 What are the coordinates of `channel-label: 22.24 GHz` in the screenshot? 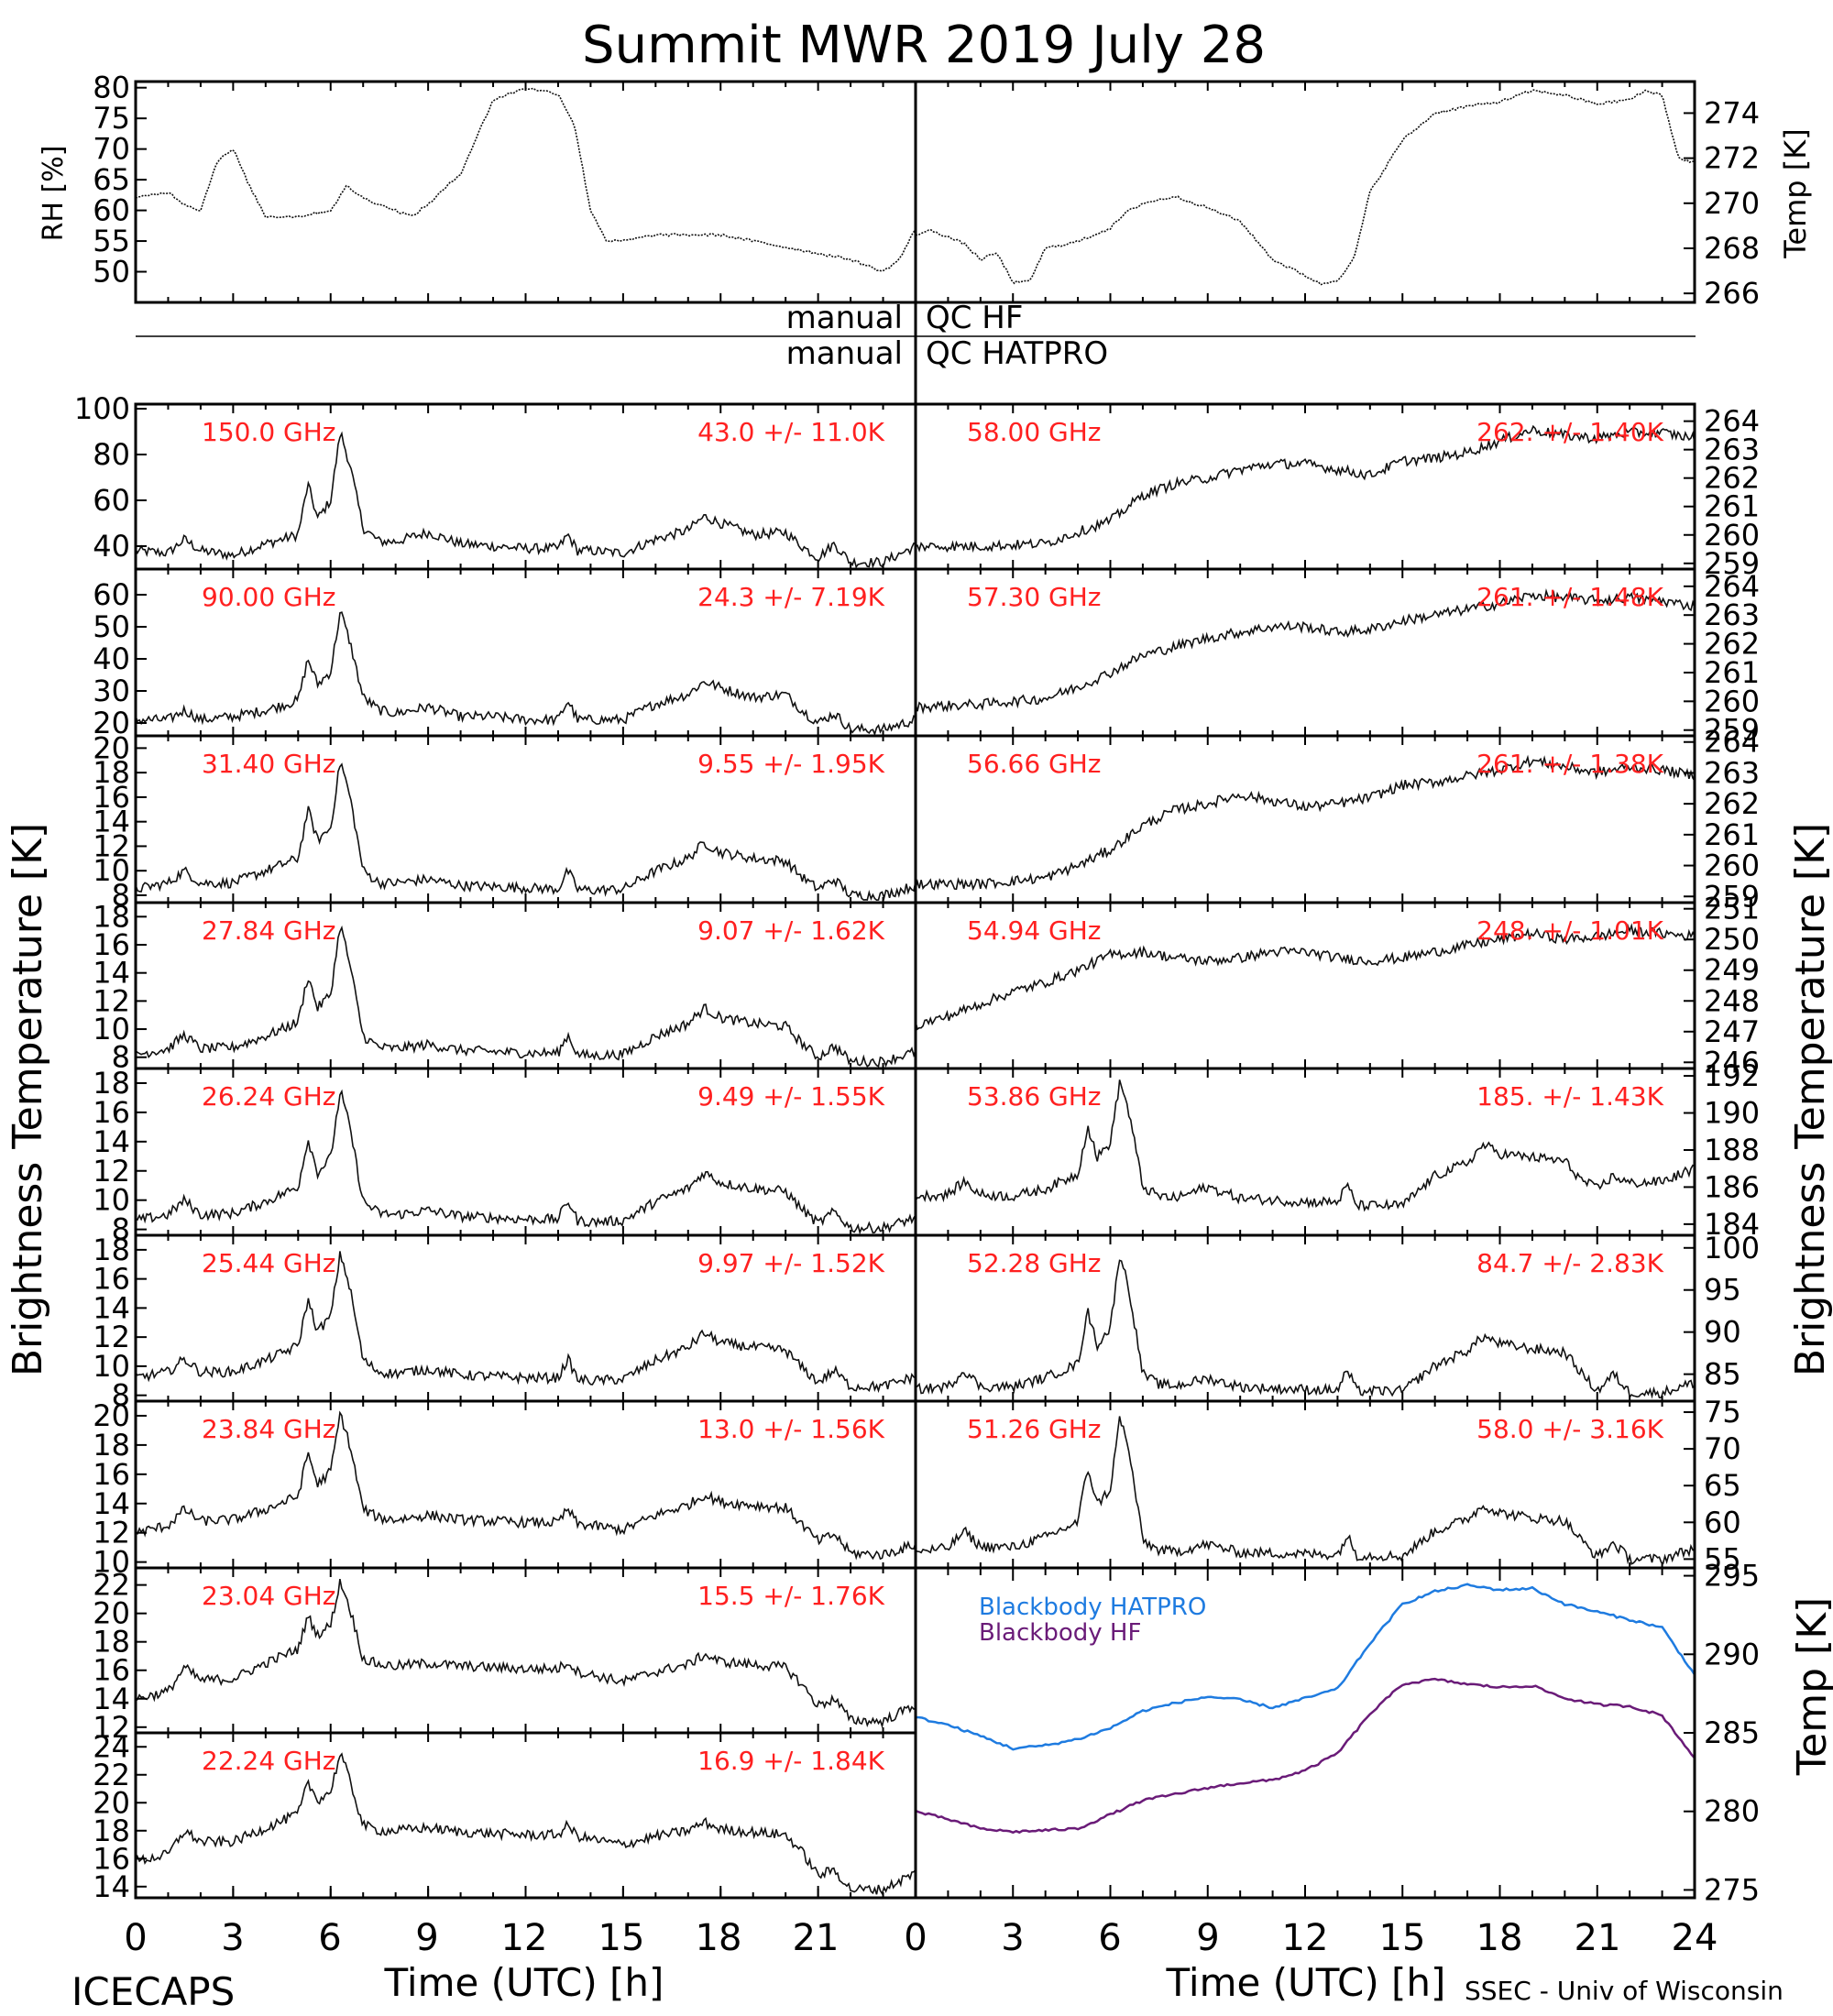 It's located at (269, 1761).